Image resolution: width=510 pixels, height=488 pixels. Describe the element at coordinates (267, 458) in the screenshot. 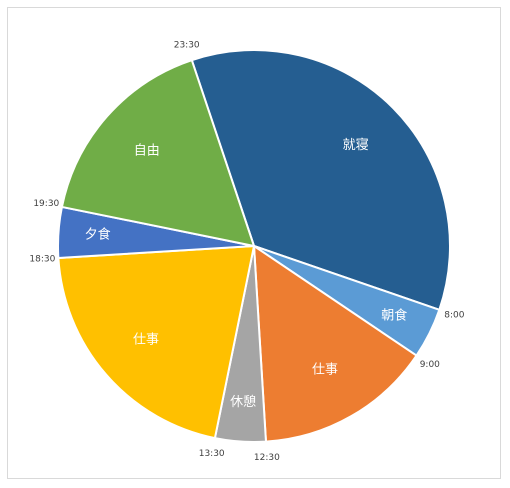

I see `time-label-4: 12:30` at that location.